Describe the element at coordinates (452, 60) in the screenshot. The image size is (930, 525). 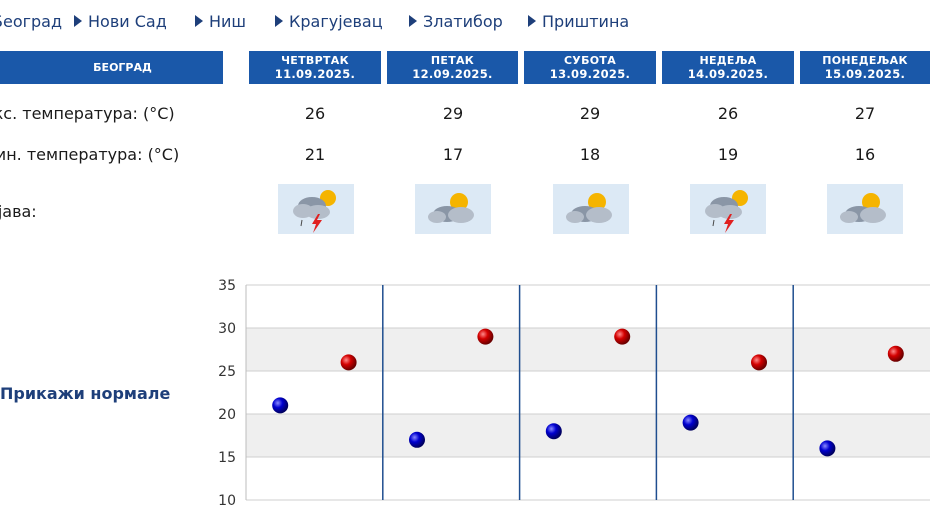
I see `day-name: ПЕТАК` at that location.